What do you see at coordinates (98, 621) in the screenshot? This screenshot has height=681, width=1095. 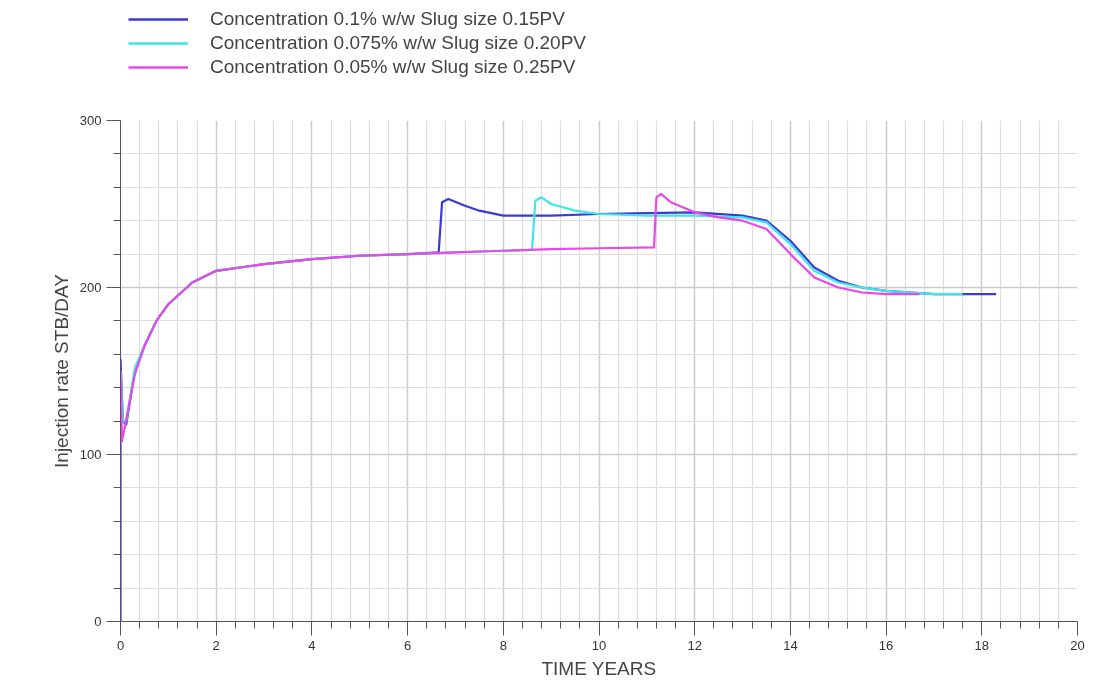 I see `y-tick-label: 0` at bounding box center [98, 621].